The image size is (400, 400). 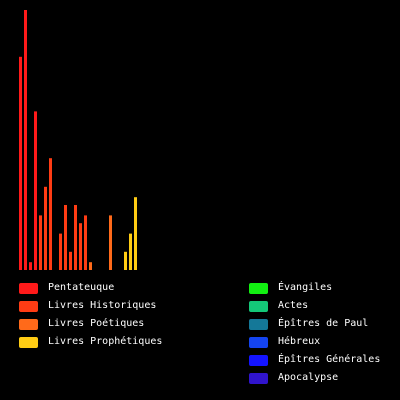 I want to click on legend-item-livres-historiques: Livres Historiques, so click(x=90, y=306).